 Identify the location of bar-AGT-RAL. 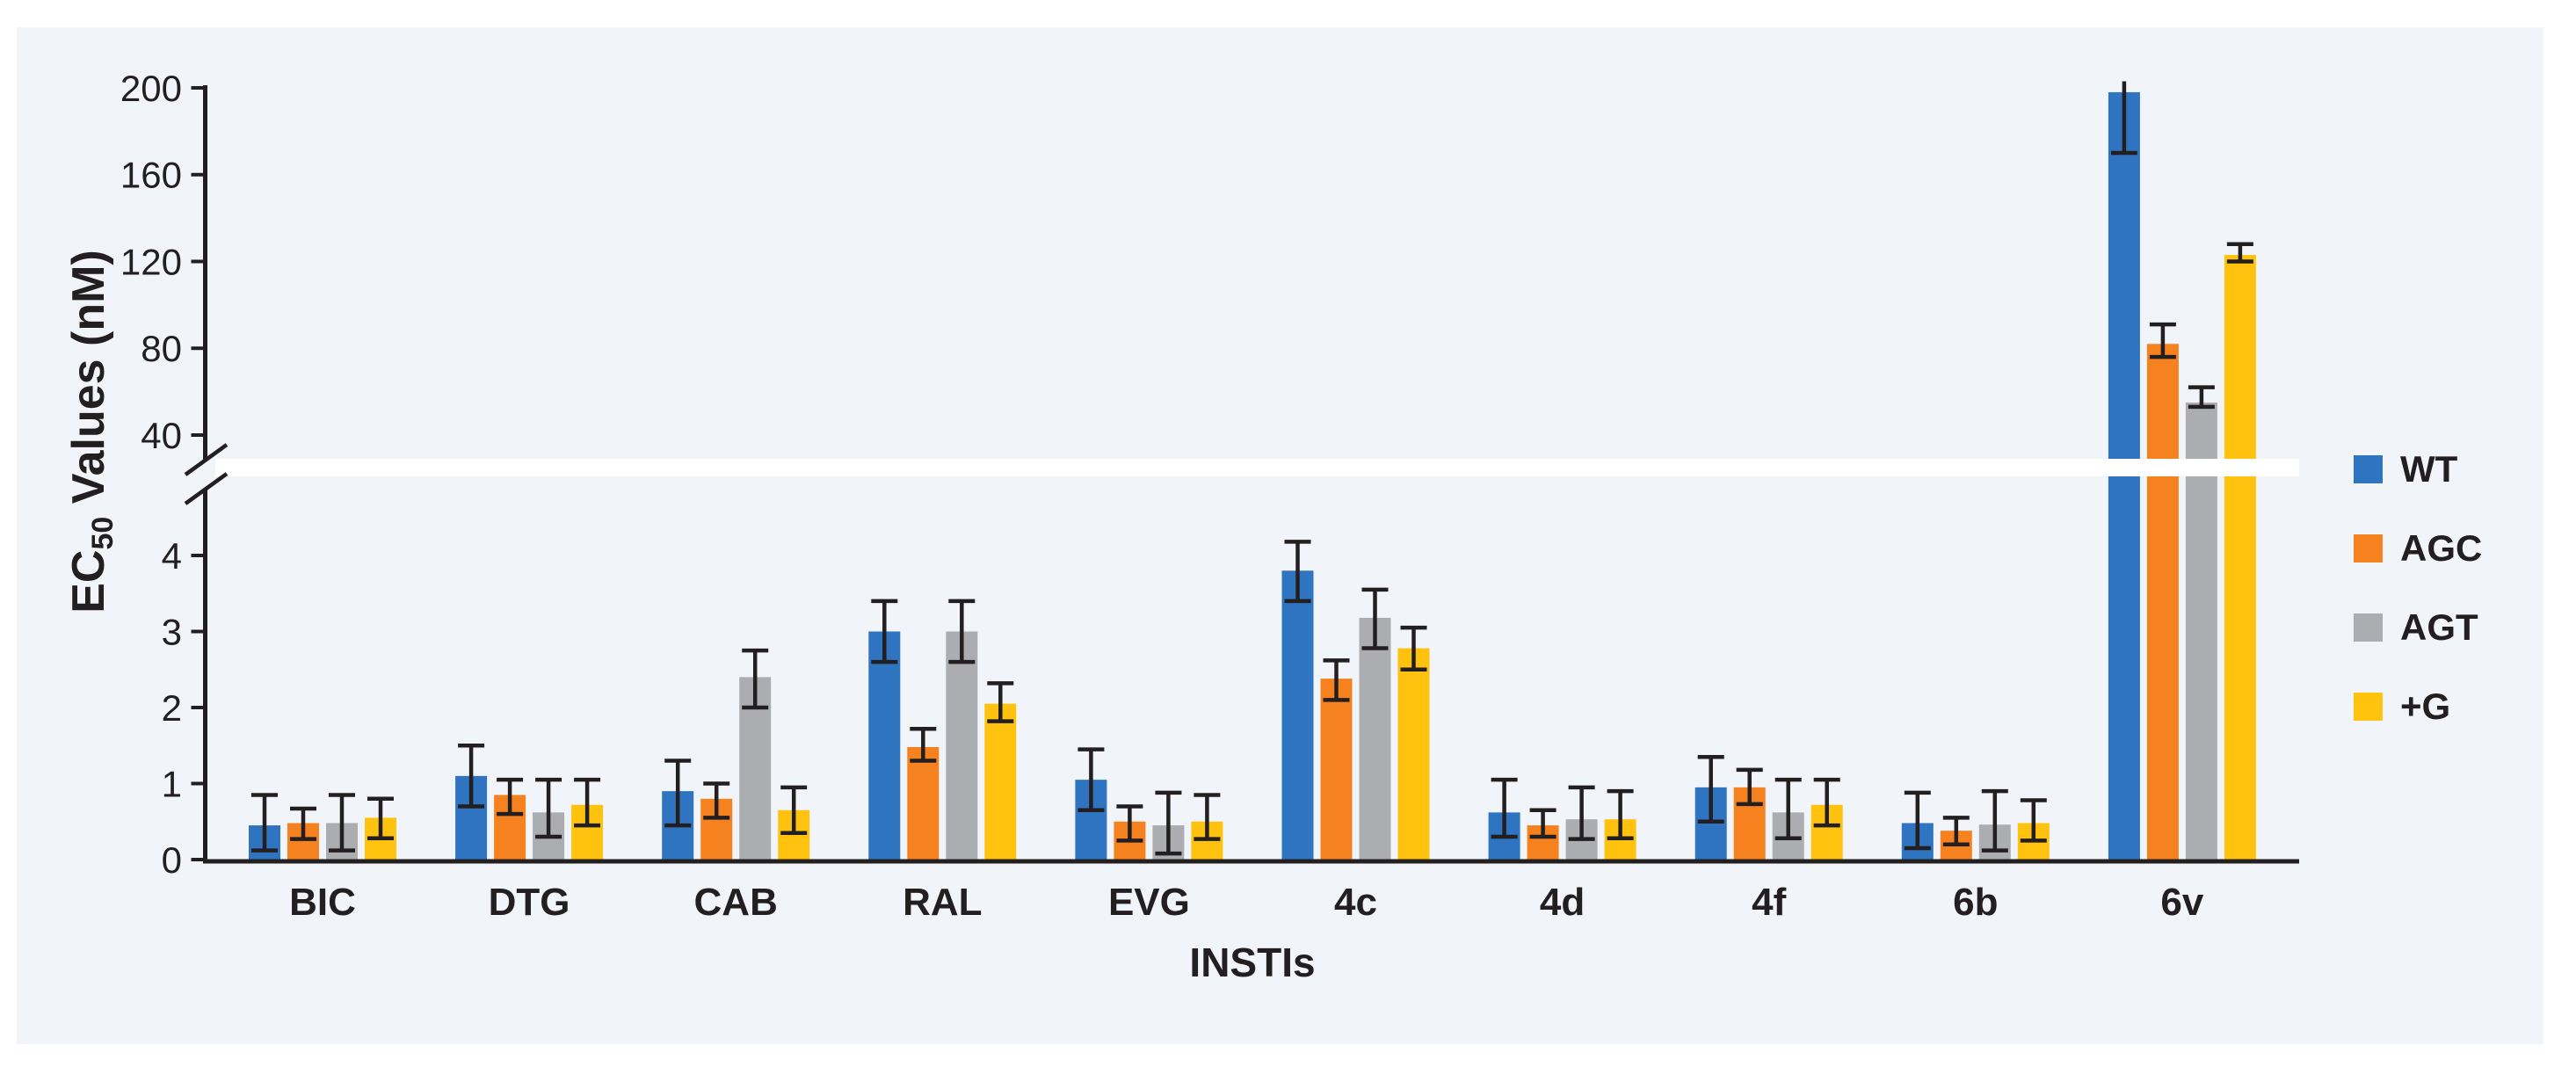
(962, 746).